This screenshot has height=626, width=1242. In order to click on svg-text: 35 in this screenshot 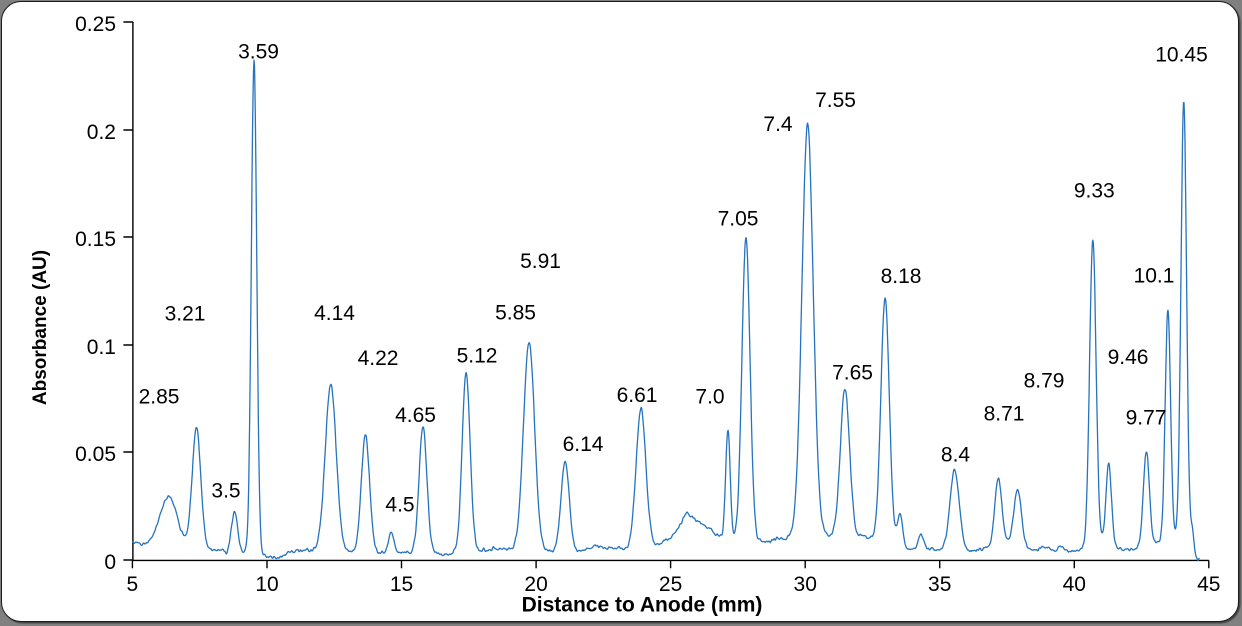, I will do `click(939, 584)`.